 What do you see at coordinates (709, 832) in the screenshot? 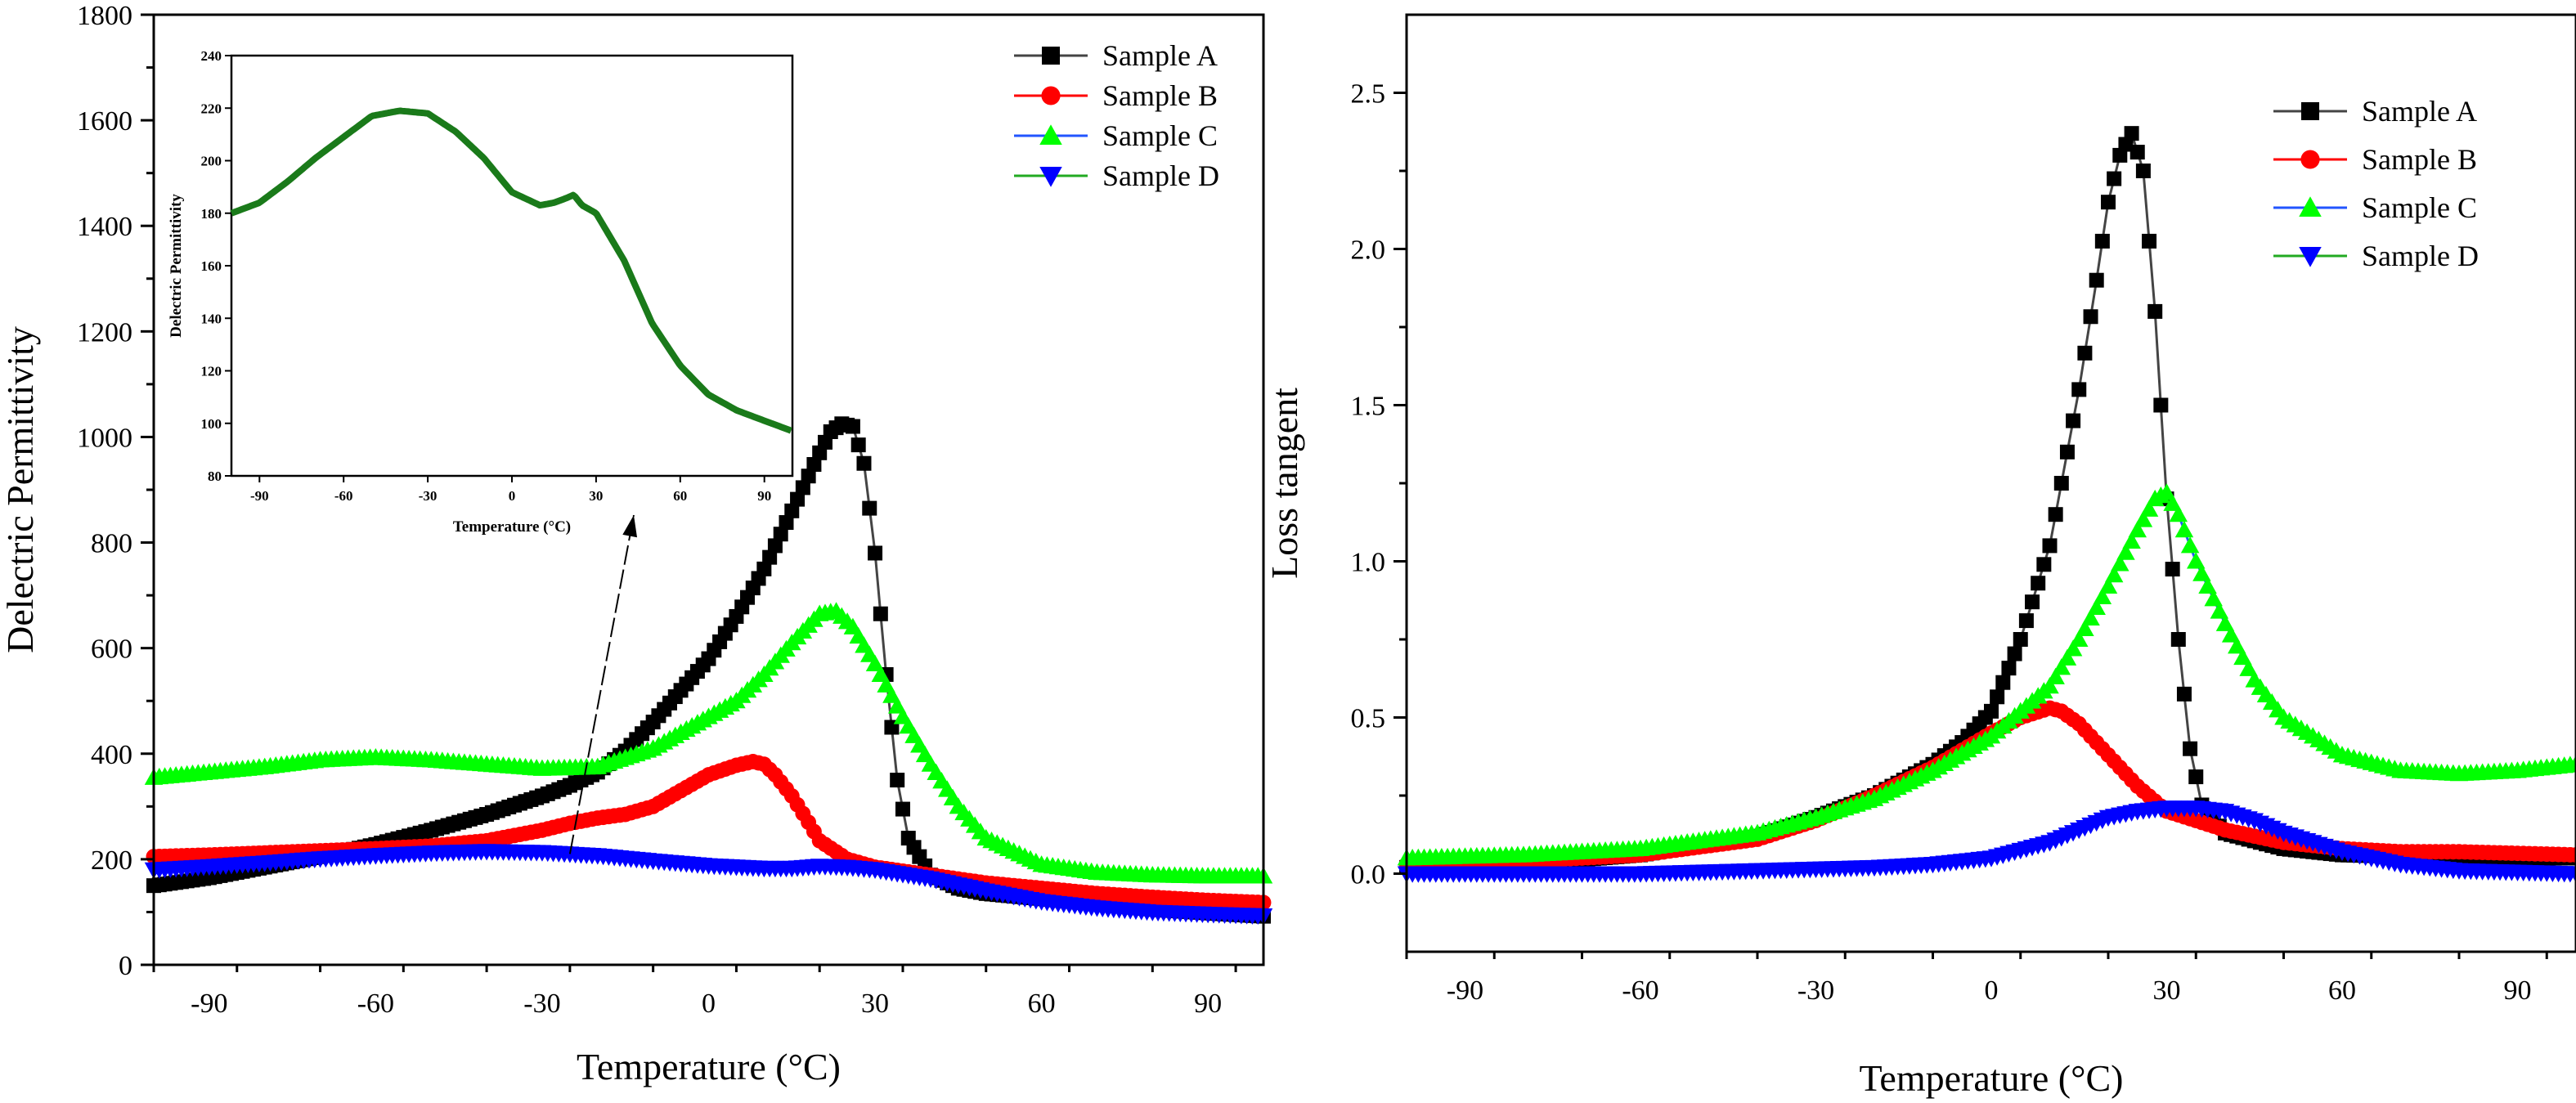
I see `series-sample-b` at bounding box center [709, 832].